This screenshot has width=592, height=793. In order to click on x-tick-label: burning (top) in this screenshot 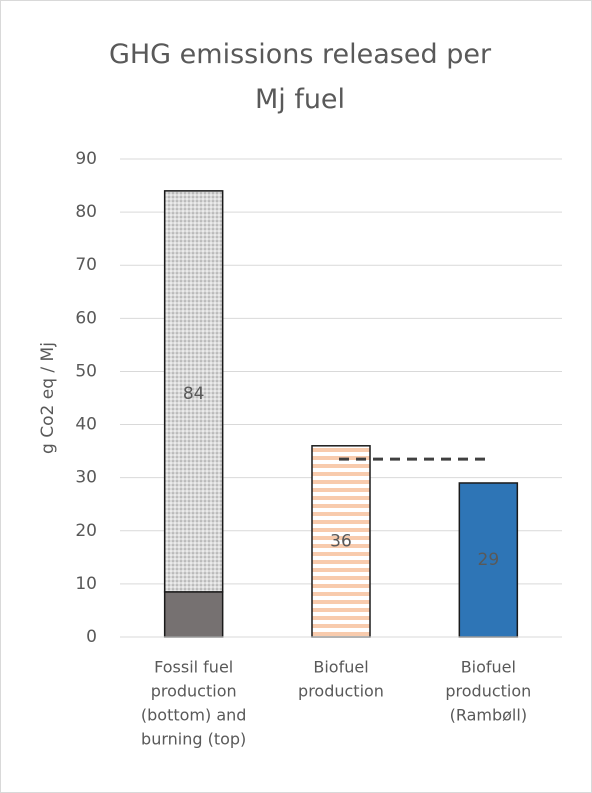, I will do `click(193, 739)`.